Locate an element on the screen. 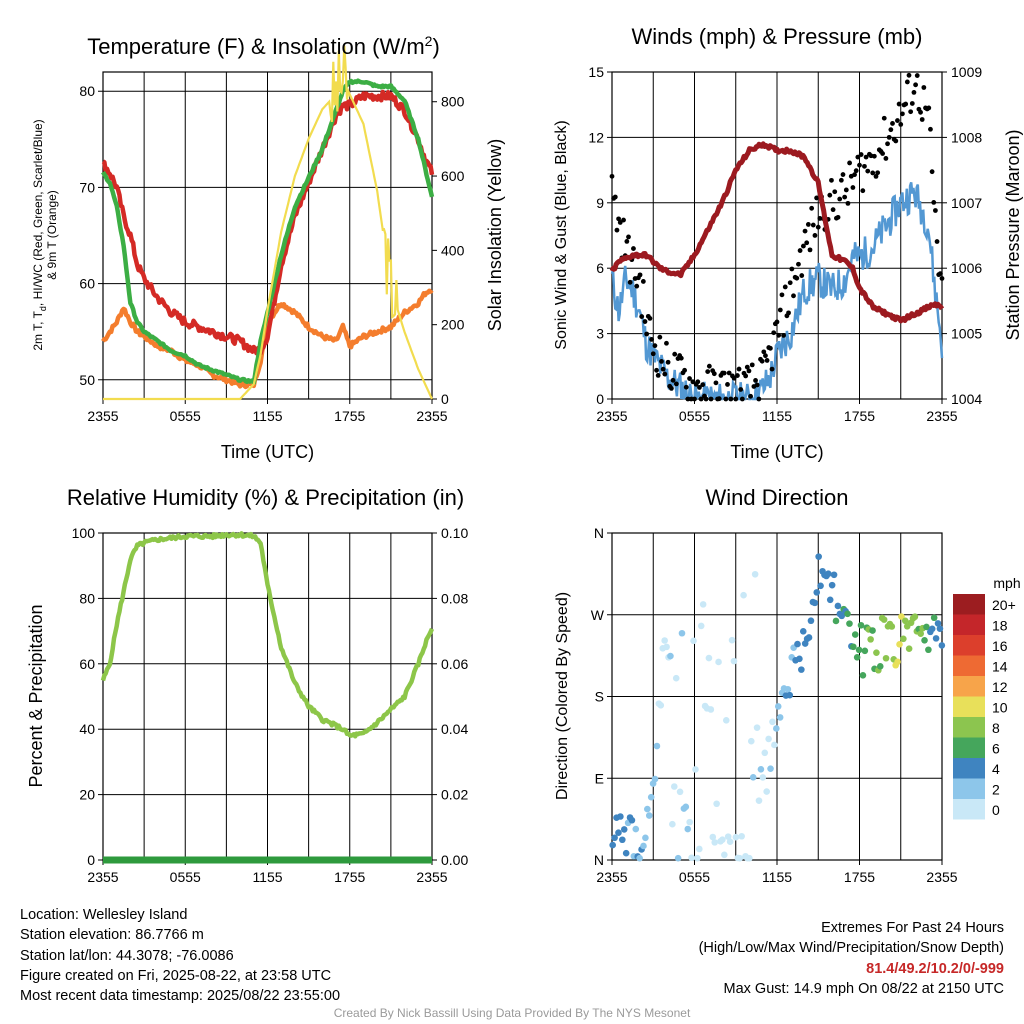  y-tick-label: N is located at coordinates (599, 533).